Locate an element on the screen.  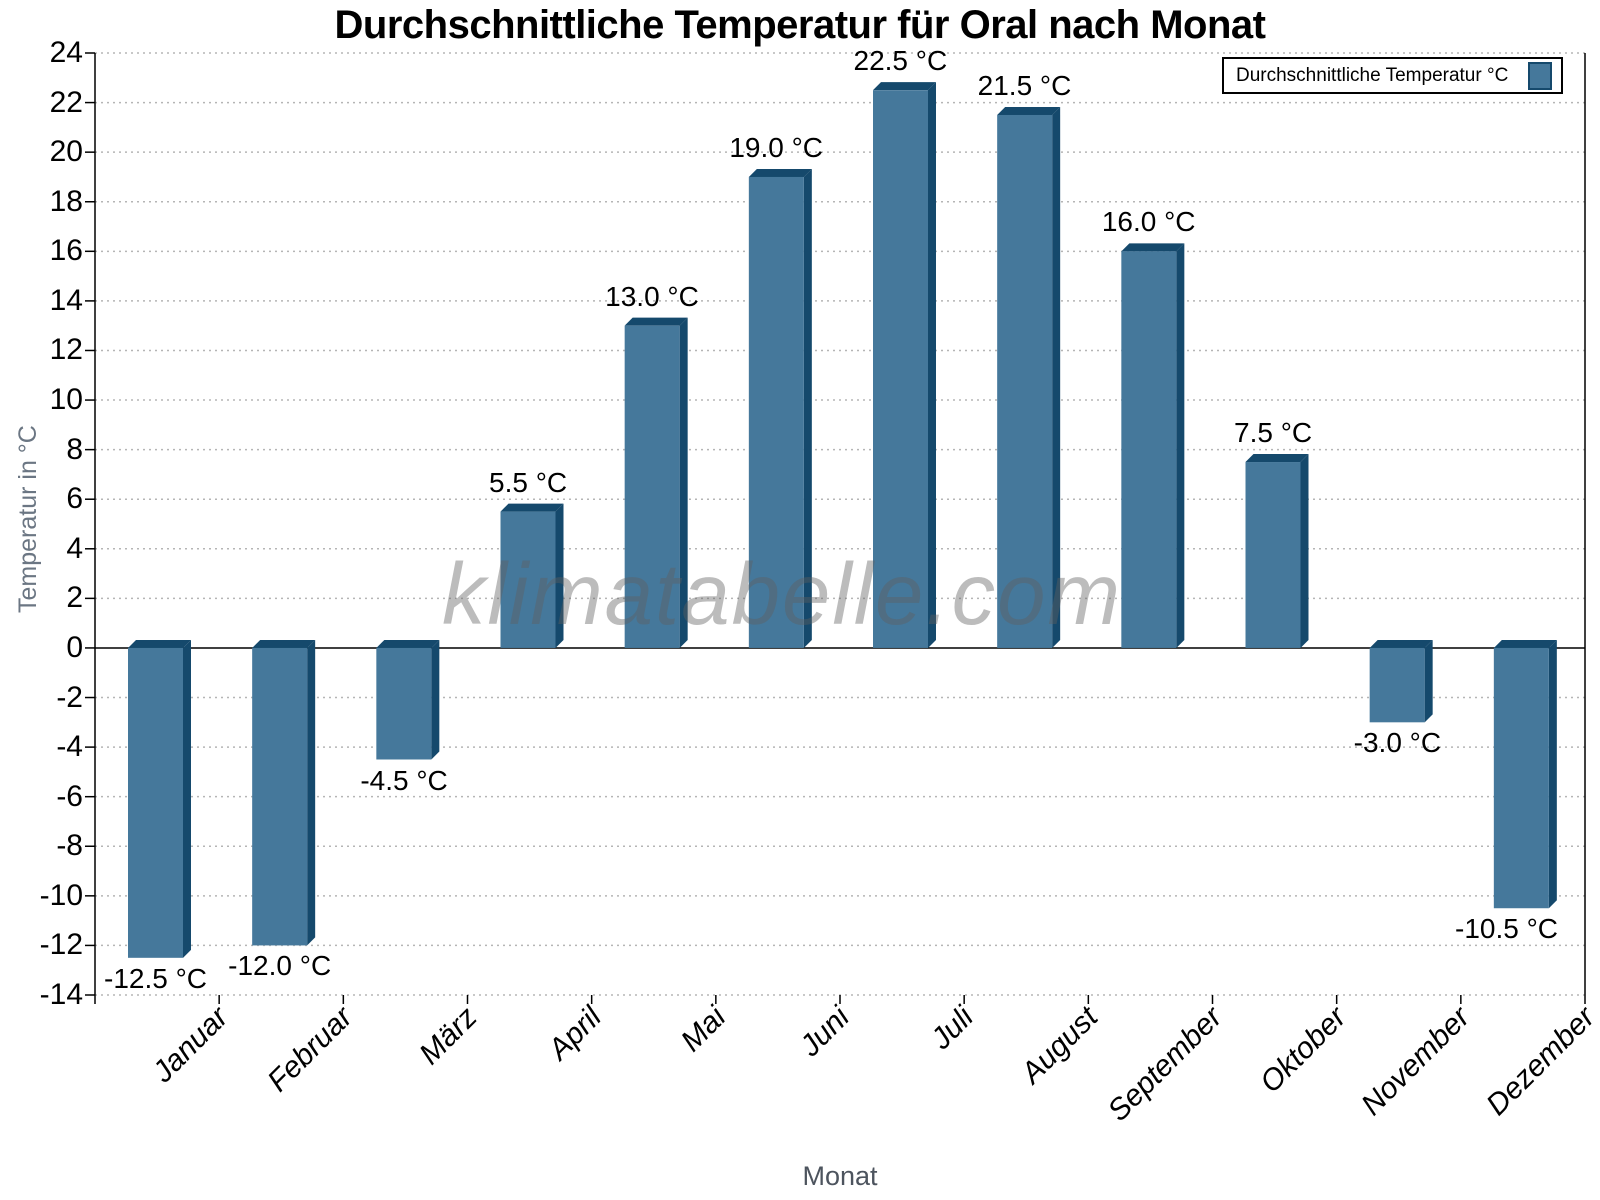
y-tick-label: -14 is located at coordinates (61, 994).